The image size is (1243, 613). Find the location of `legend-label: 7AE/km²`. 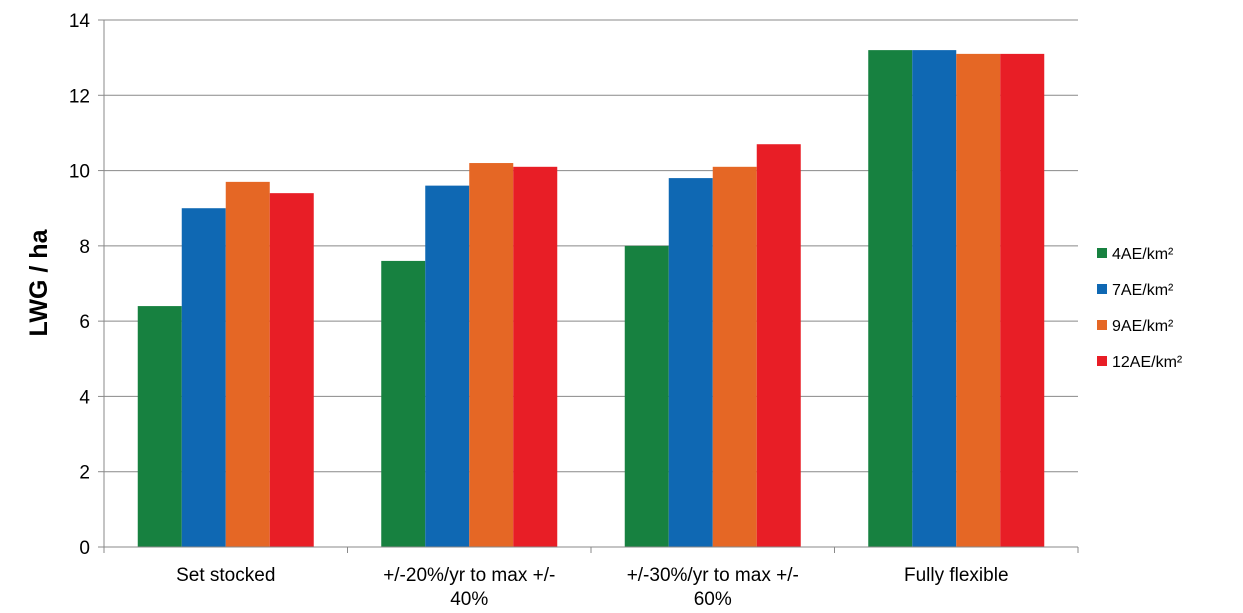

legend-label: 7AE/km² is located at coordinates (1143, 290).